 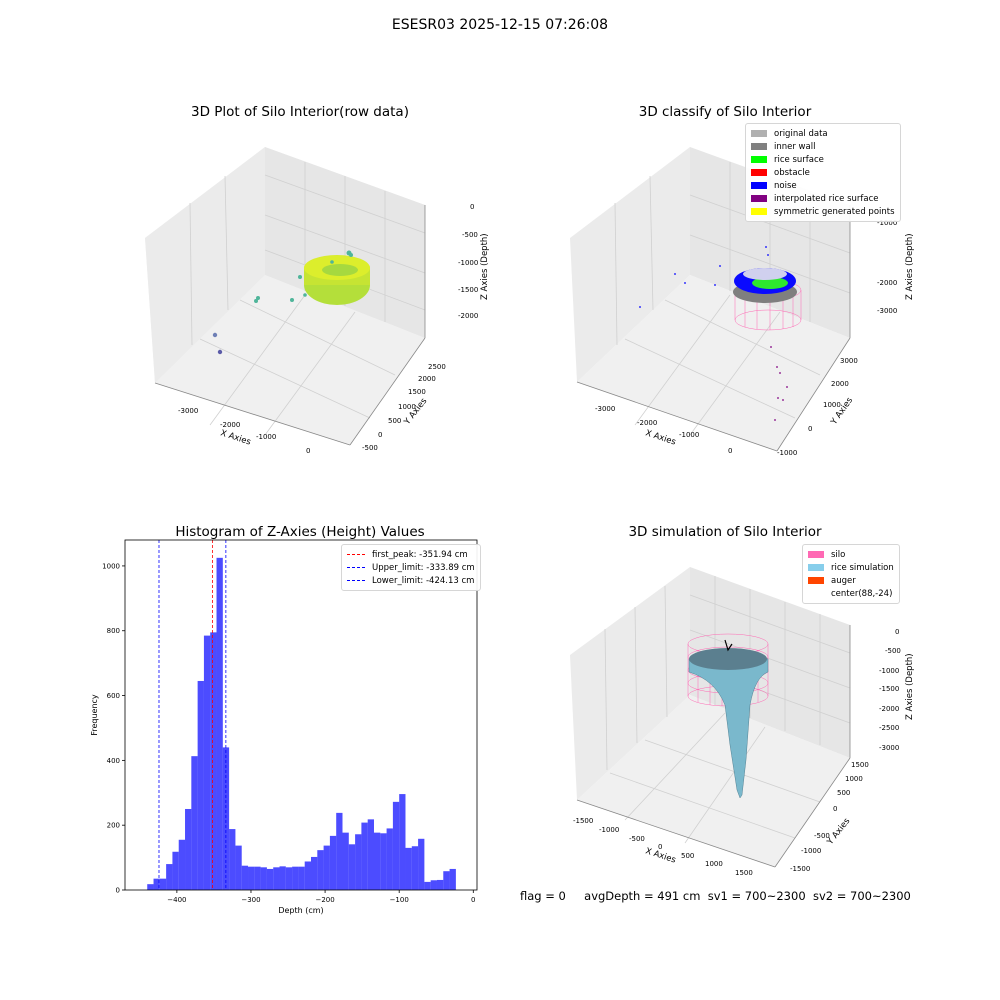 What do you see at coordinates (416, 412) in the screenshot?
I see `raw-y-axis-label: Y Axies` at bounding box center [416, 412].